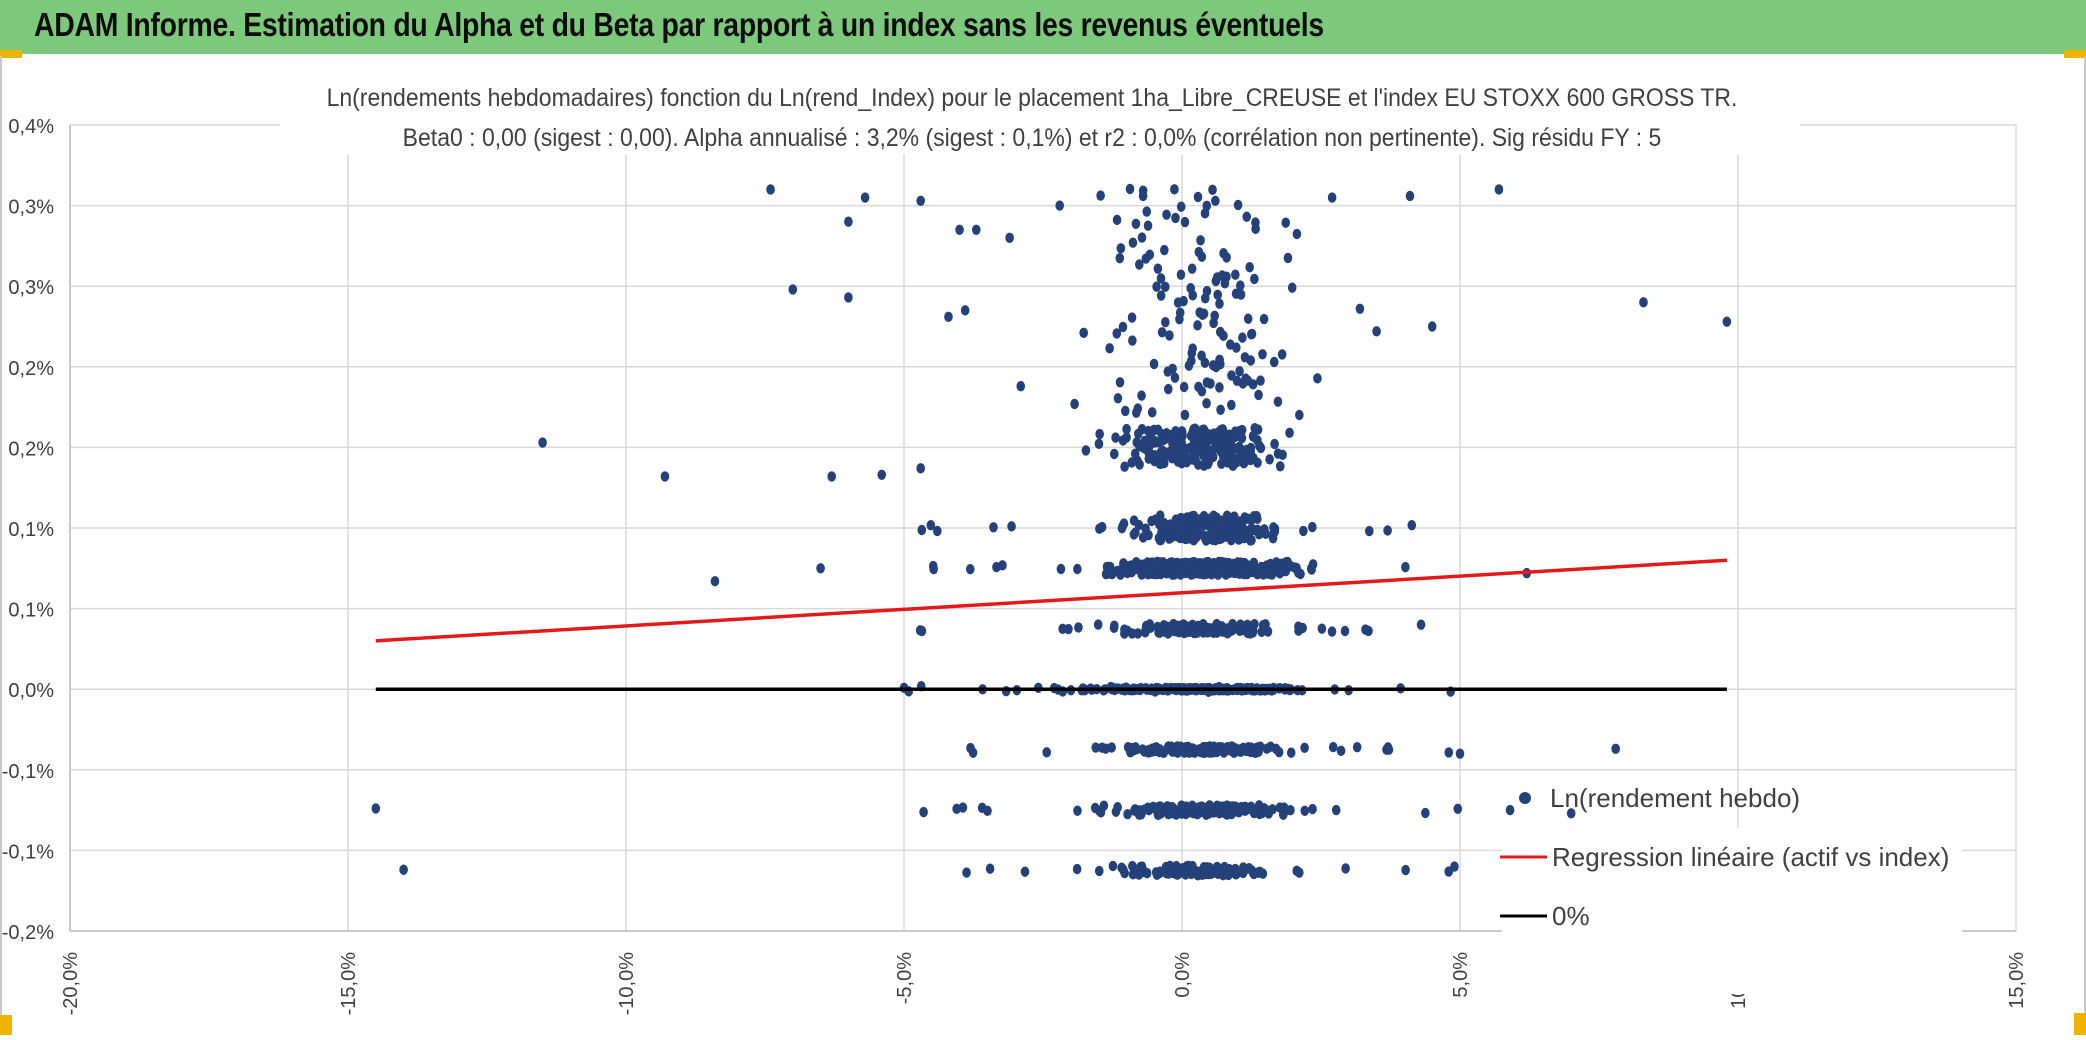 Image resolution: width=2086 pixels, height=1040 pixels. What do you see at coordinates (349, 984) in the screenshot?
I see `x-tick-label: -15,0%` at bounding box center [349, 984].